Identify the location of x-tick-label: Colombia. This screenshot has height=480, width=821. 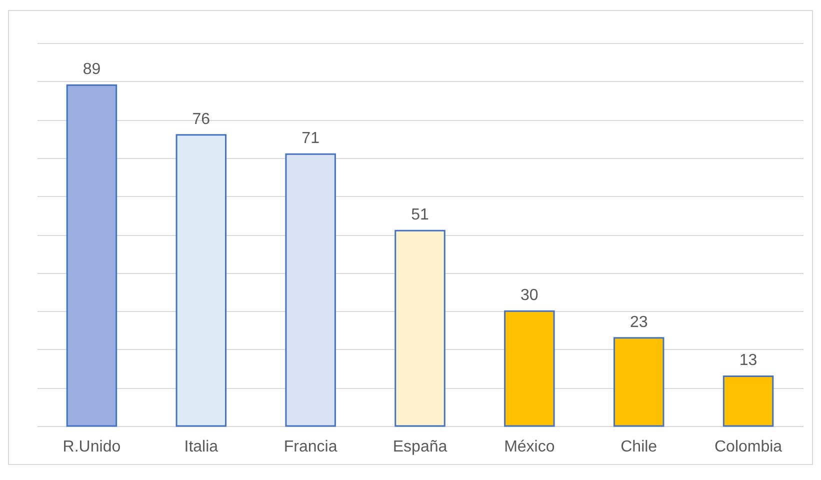
(748, 447).